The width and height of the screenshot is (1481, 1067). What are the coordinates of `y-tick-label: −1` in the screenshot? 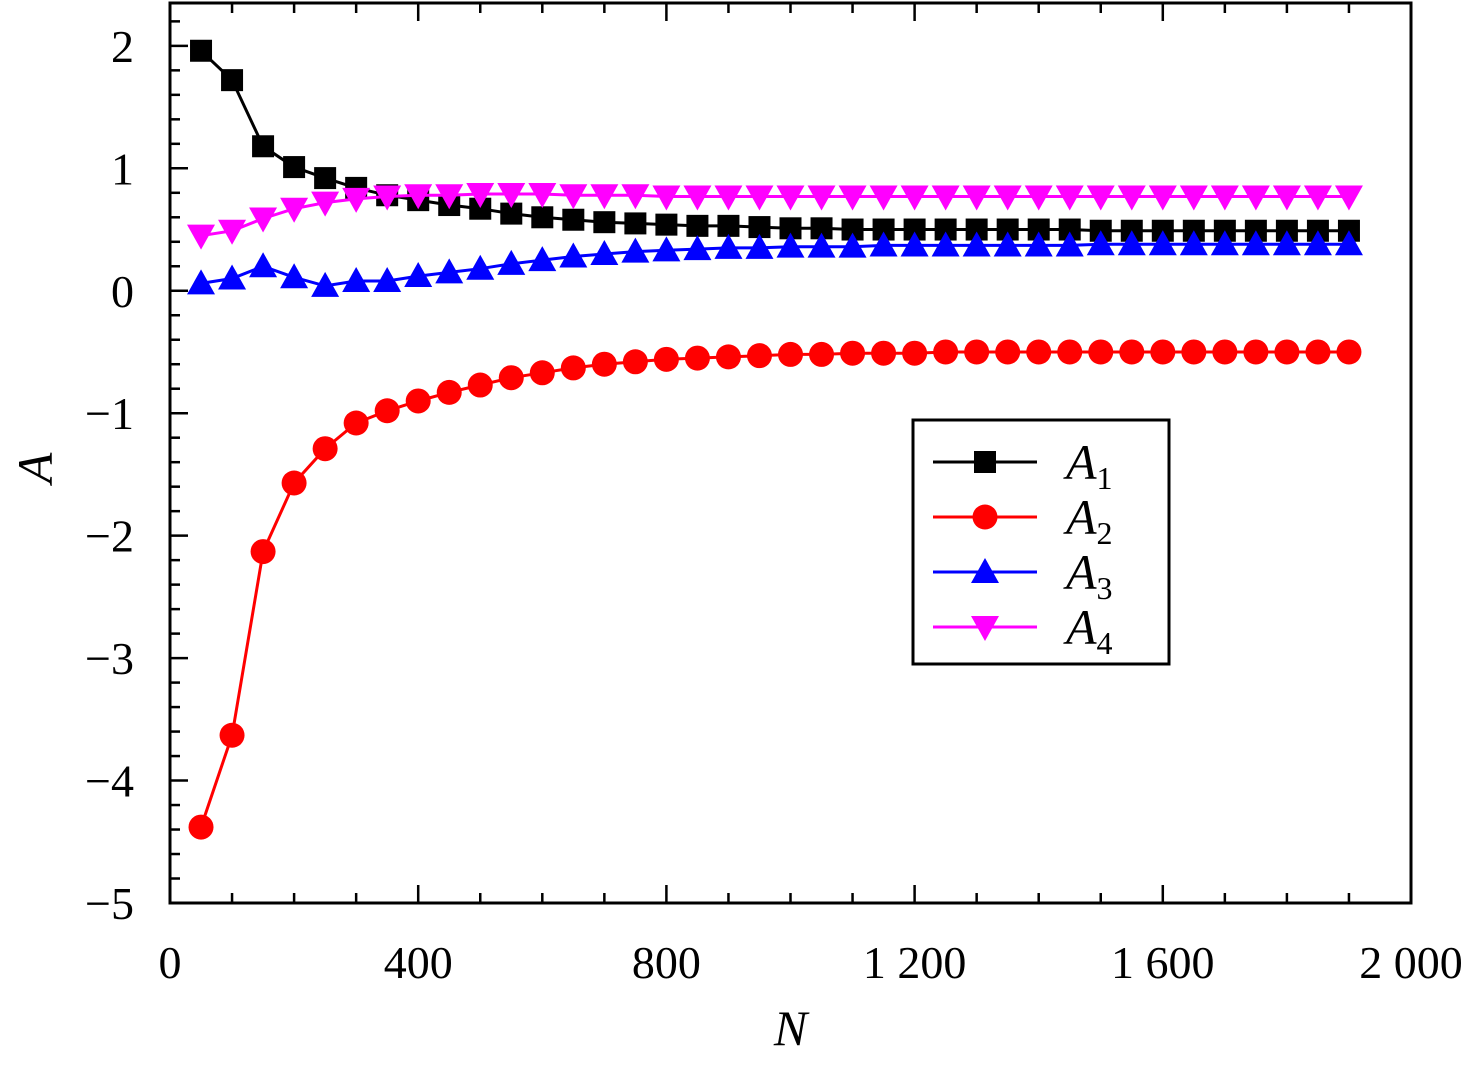 It's located at (109, 413).